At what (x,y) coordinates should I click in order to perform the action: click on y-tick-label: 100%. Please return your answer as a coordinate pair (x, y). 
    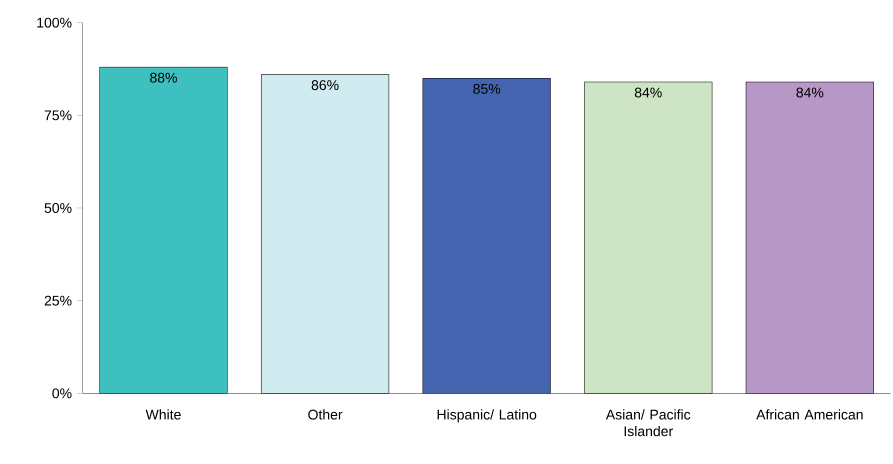
    Looking at the image, I should click on (54, 23).